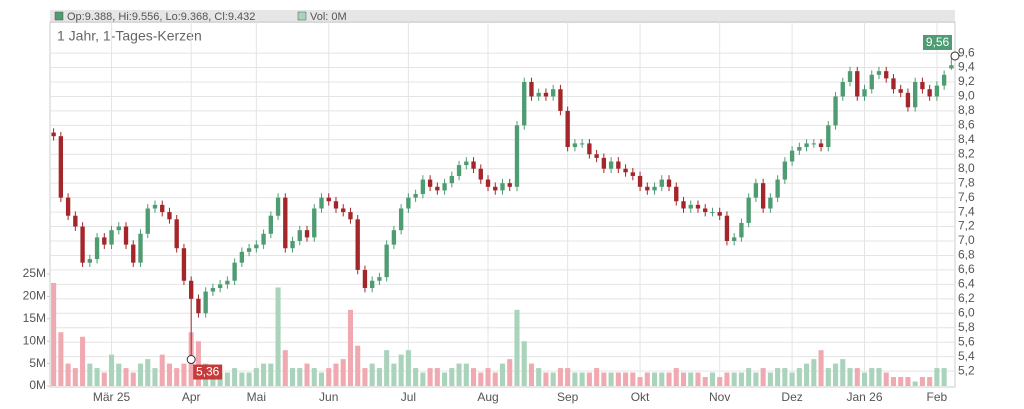 This screenshot has width=1024, height=409. Describe the element at coordinates (966, 327) in the screenshot. I see `y-tick-label: 5,8` at that location.